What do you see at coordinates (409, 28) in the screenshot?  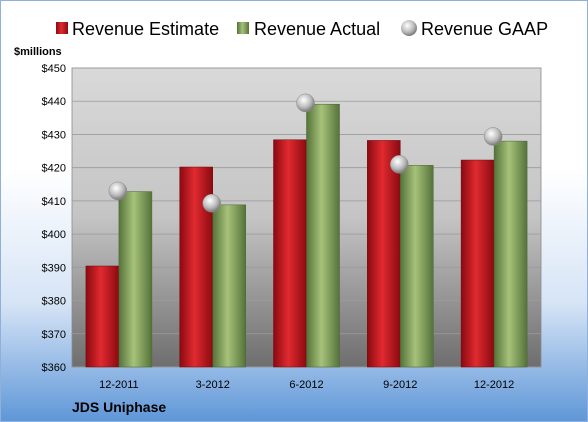 I see `legend-marker-revenue-gaap` at bounding box center [409, 28].